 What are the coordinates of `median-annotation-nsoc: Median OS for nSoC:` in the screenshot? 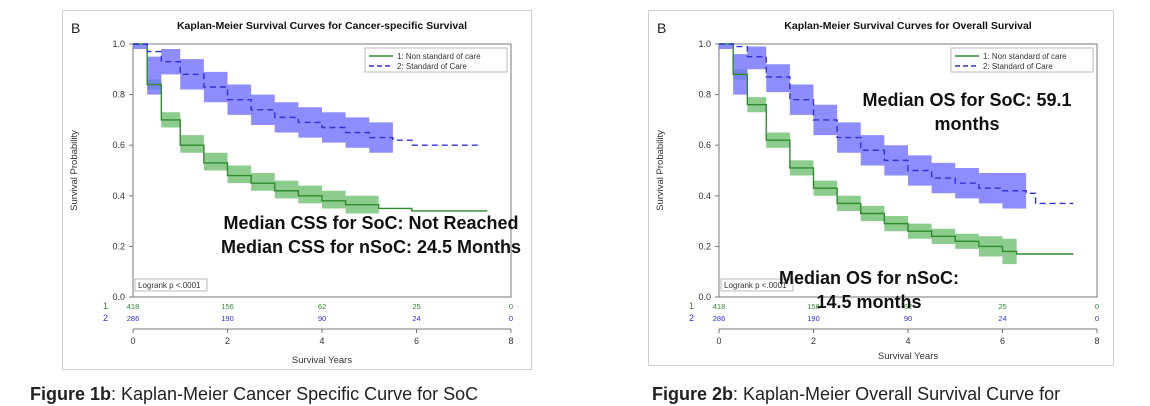 It's located at (869, 278).